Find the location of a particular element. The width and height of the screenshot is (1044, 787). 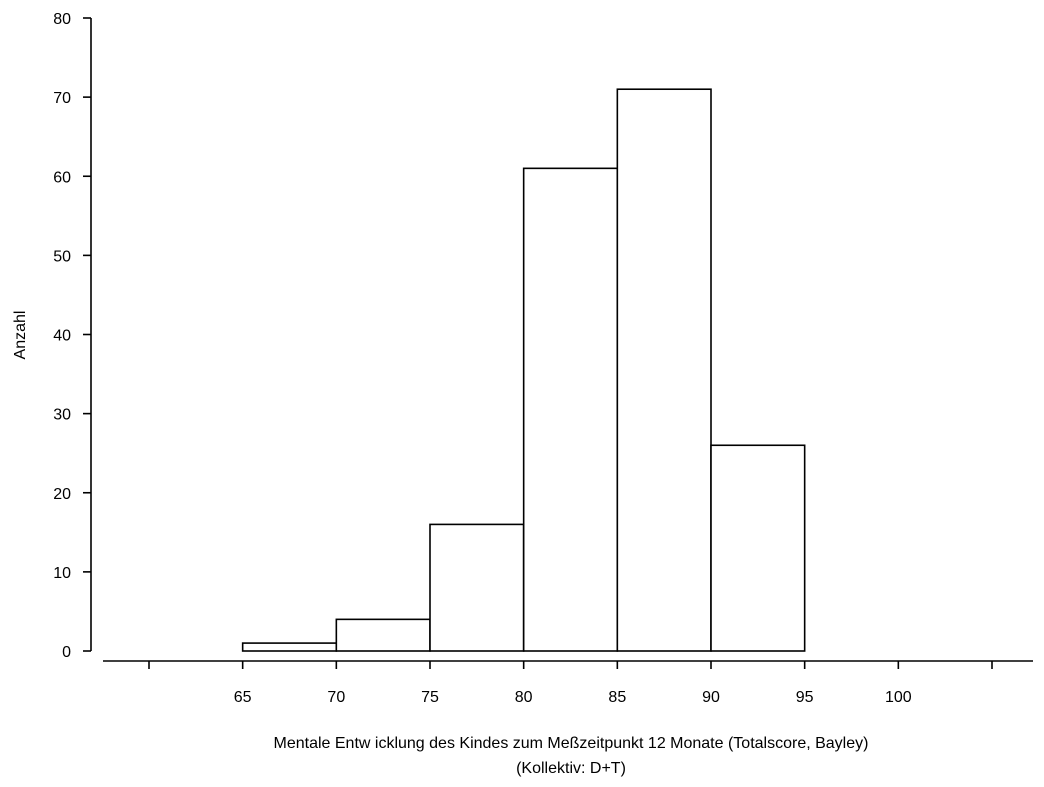

y-tick-label: 50 is located at coordinates (62, 256).